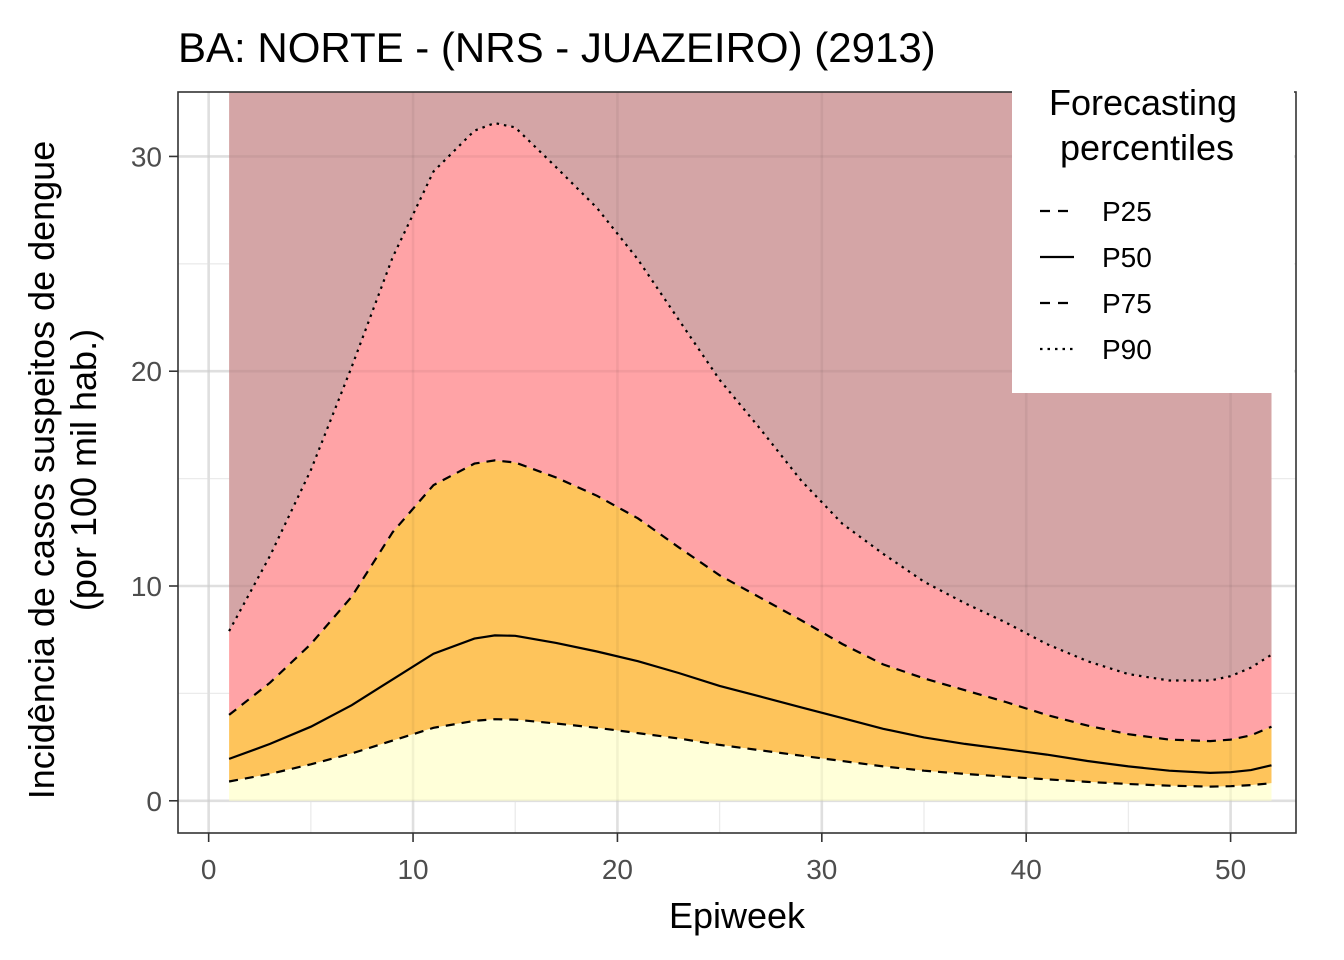  What do you see at coordinates (1026, 869) in the screenshot?
I see `x-tick-label: 40` at bounding box center [1026, 869].